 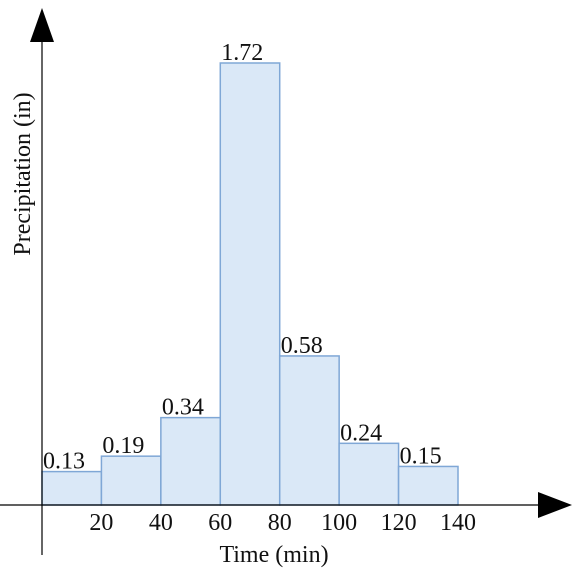 What do you see at coordinates (23, 173) in the screenshot?
I see `y-axis-label: Precipitation (in)` at bounding box center [23, 173].